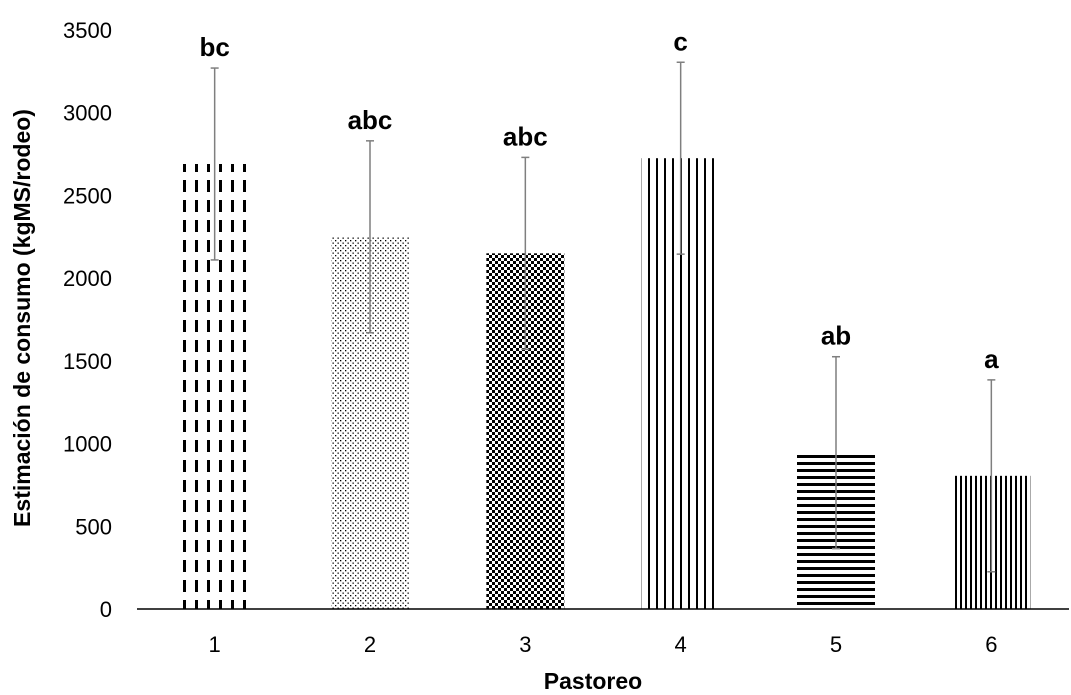  I want to click on significance-letter-1: bc, so click(214, 47).